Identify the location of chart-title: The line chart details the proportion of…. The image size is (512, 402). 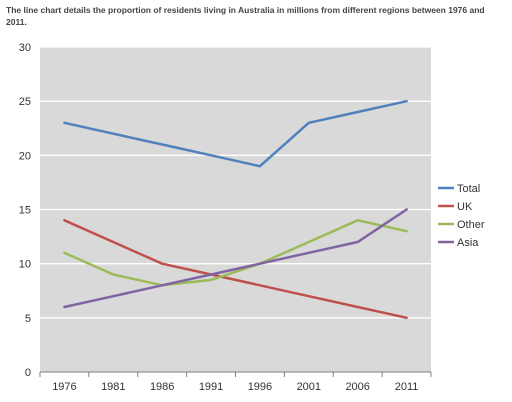
(245, 16).